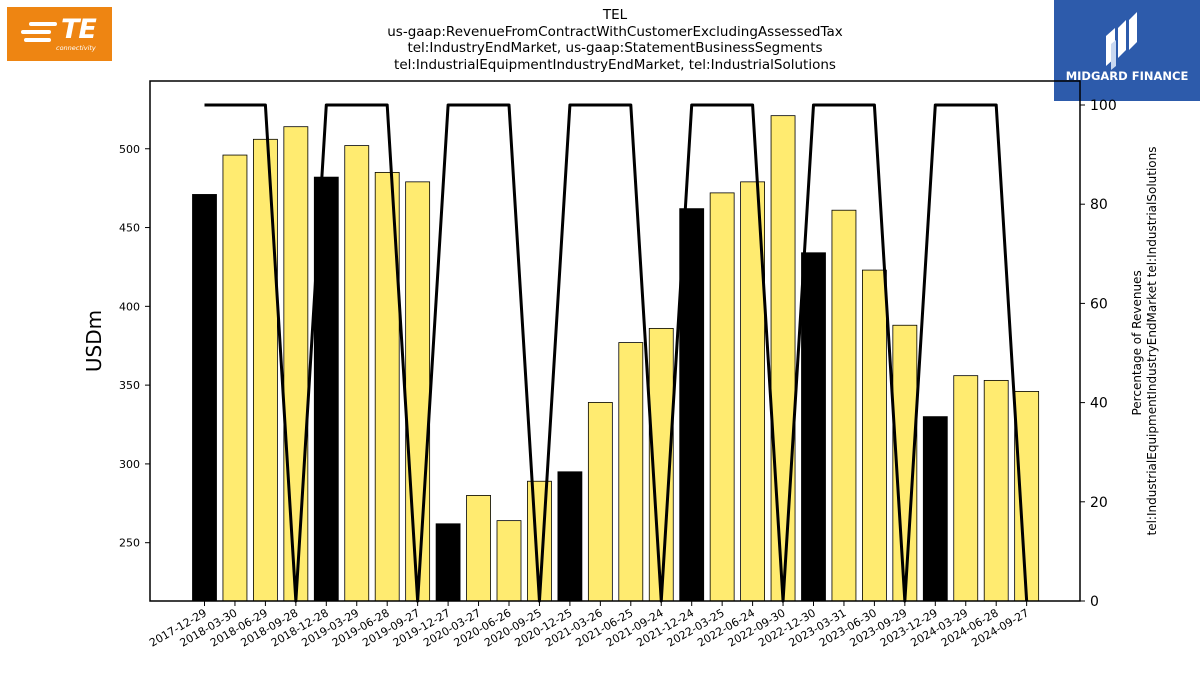 The height and width of the screenshot is (675, 1200). What do you see at coordinates (1099, 304) in the screenshot?
I see `y2-tick-label: 60` at bounding box center [1099, 304].